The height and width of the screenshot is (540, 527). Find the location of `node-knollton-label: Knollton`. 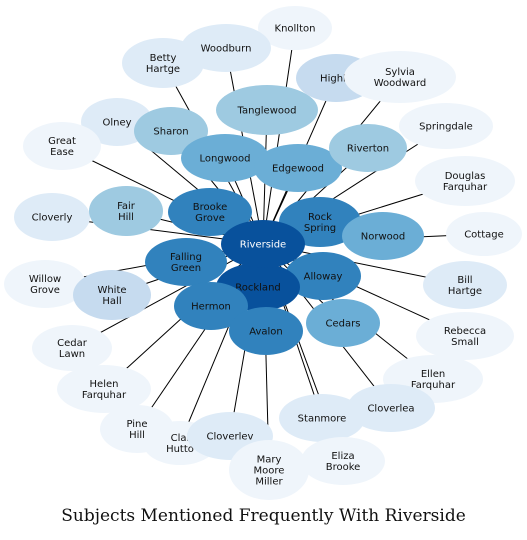

node-knollton-label: Knollton is located at coordinates (295, 29).